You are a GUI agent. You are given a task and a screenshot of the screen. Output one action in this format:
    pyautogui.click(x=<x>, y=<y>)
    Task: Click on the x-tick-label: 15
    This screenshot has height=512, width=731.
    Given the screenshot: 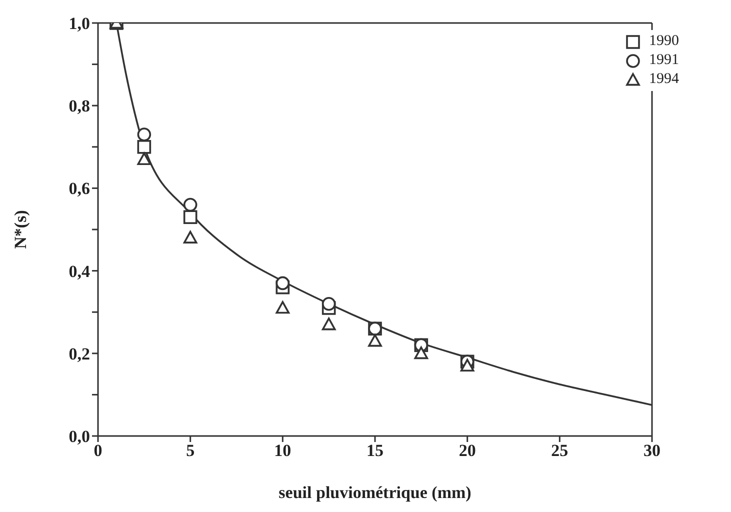 What is the action you would take?
    pyautogui.click(x=375, y=450)
    